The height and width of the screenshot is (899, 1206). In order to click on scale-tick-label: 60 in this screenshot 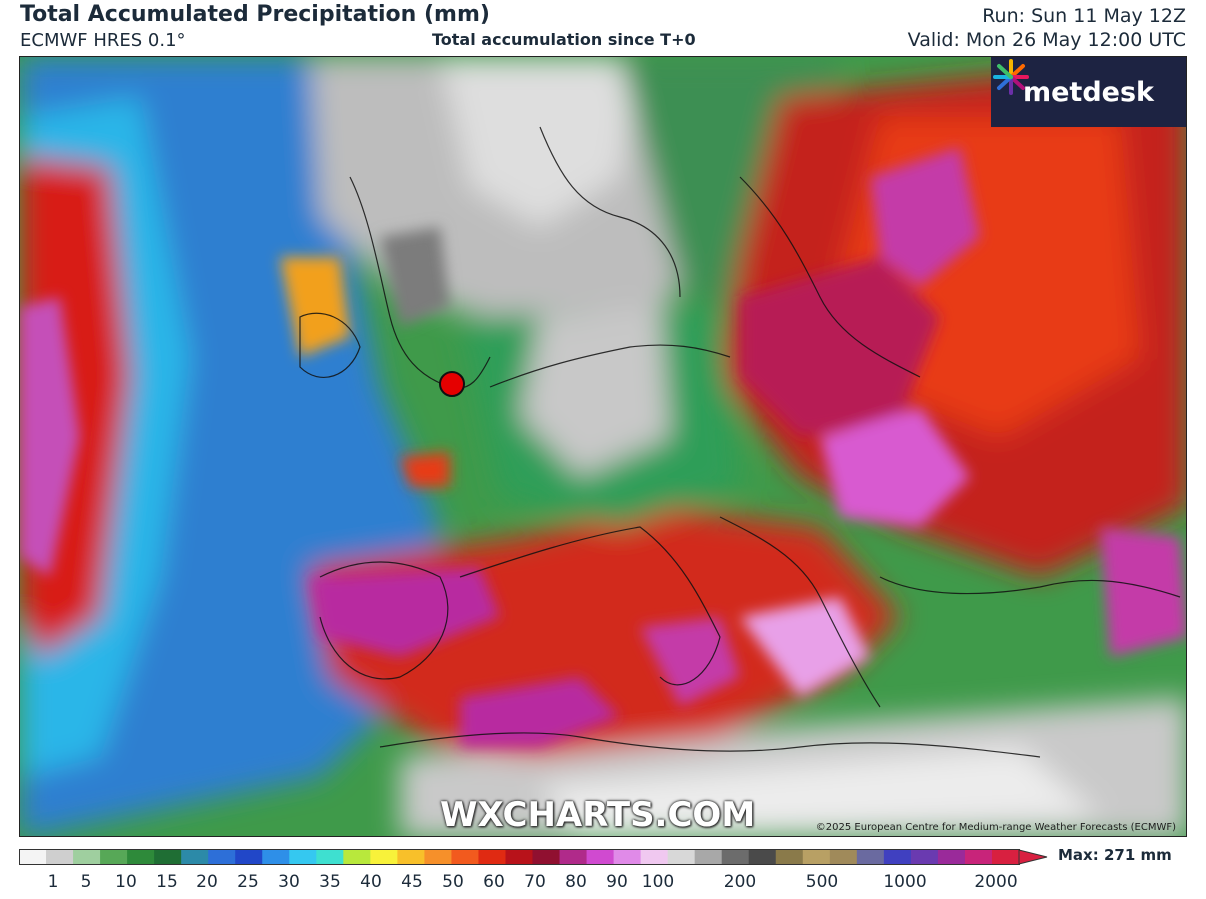, I will do `click(494, 882)`.